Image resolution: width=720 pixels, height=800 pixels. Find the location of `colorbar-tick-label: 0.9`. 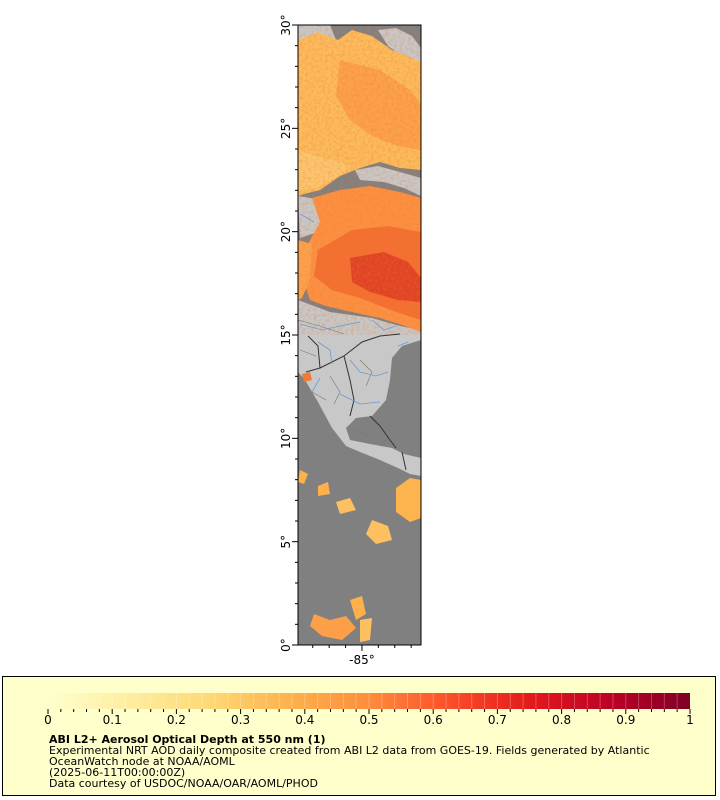

colorbar-tick-label: 0.9 is located at coordinates (625, 720).